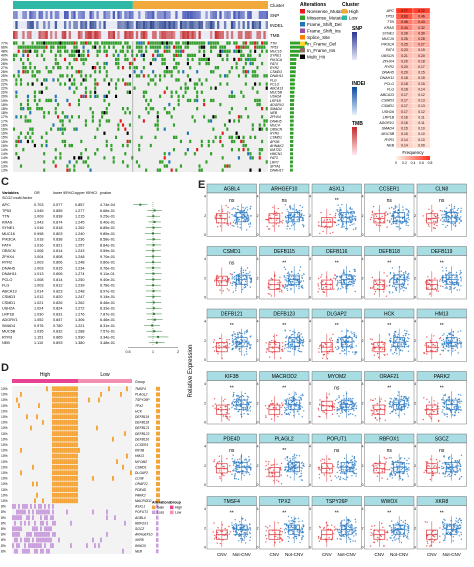 The width and height of the screenshot is (474, 567). What do you see at coordinates (205, 298) in the screenshot?
I see `boxplot-y-tick: 0` at bounding box center [205, 298].